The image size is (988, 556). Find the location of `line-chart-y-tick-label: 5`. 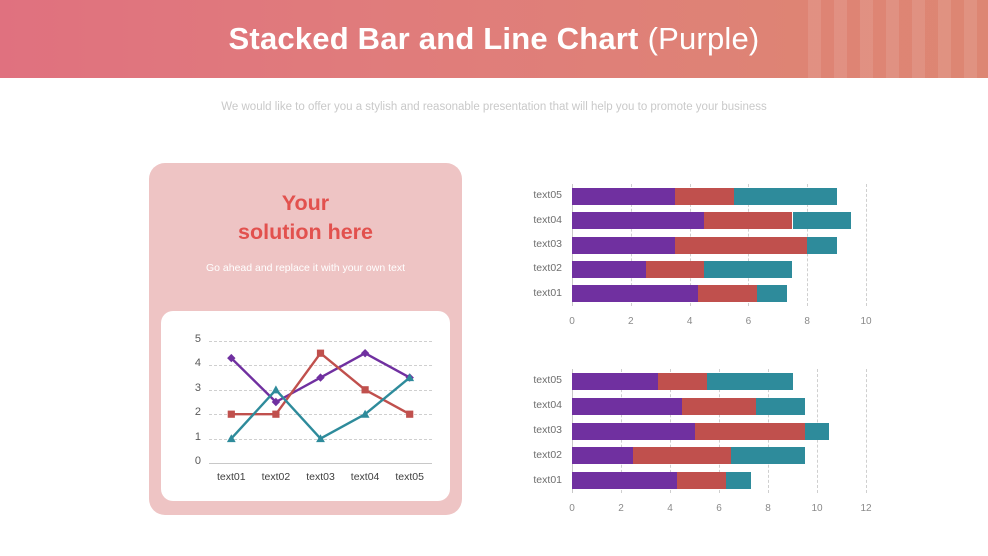

line-chart-y-tick-label: 5 is located at coordinates (197, 339).